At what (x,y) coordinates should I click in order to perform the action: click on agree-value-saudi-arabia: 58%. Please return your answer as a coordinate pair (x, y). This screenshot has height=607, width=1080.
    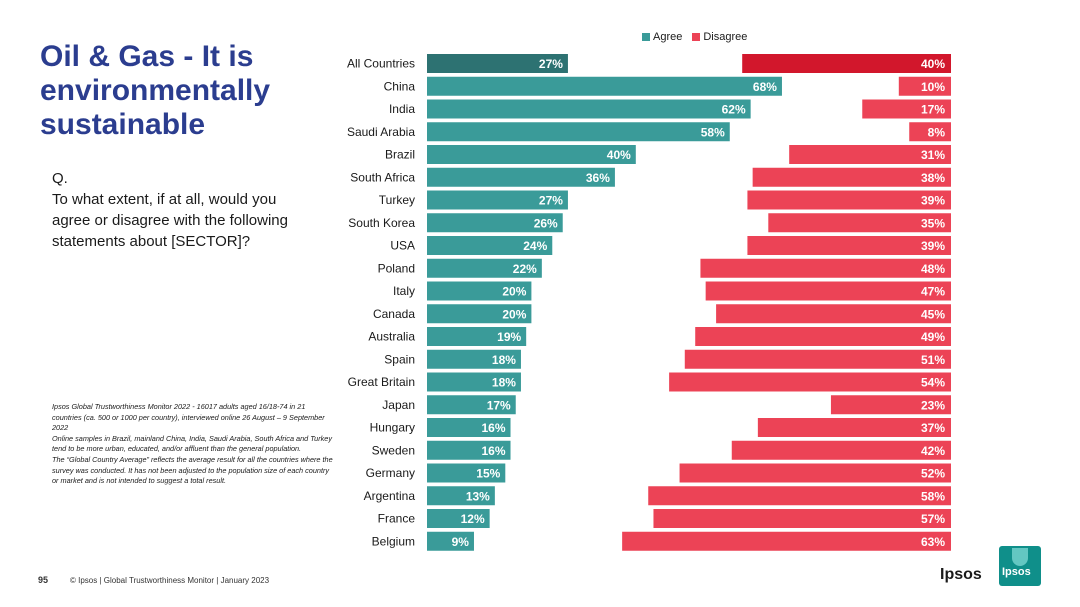
    Looking at the image, I should click on (713, 132).